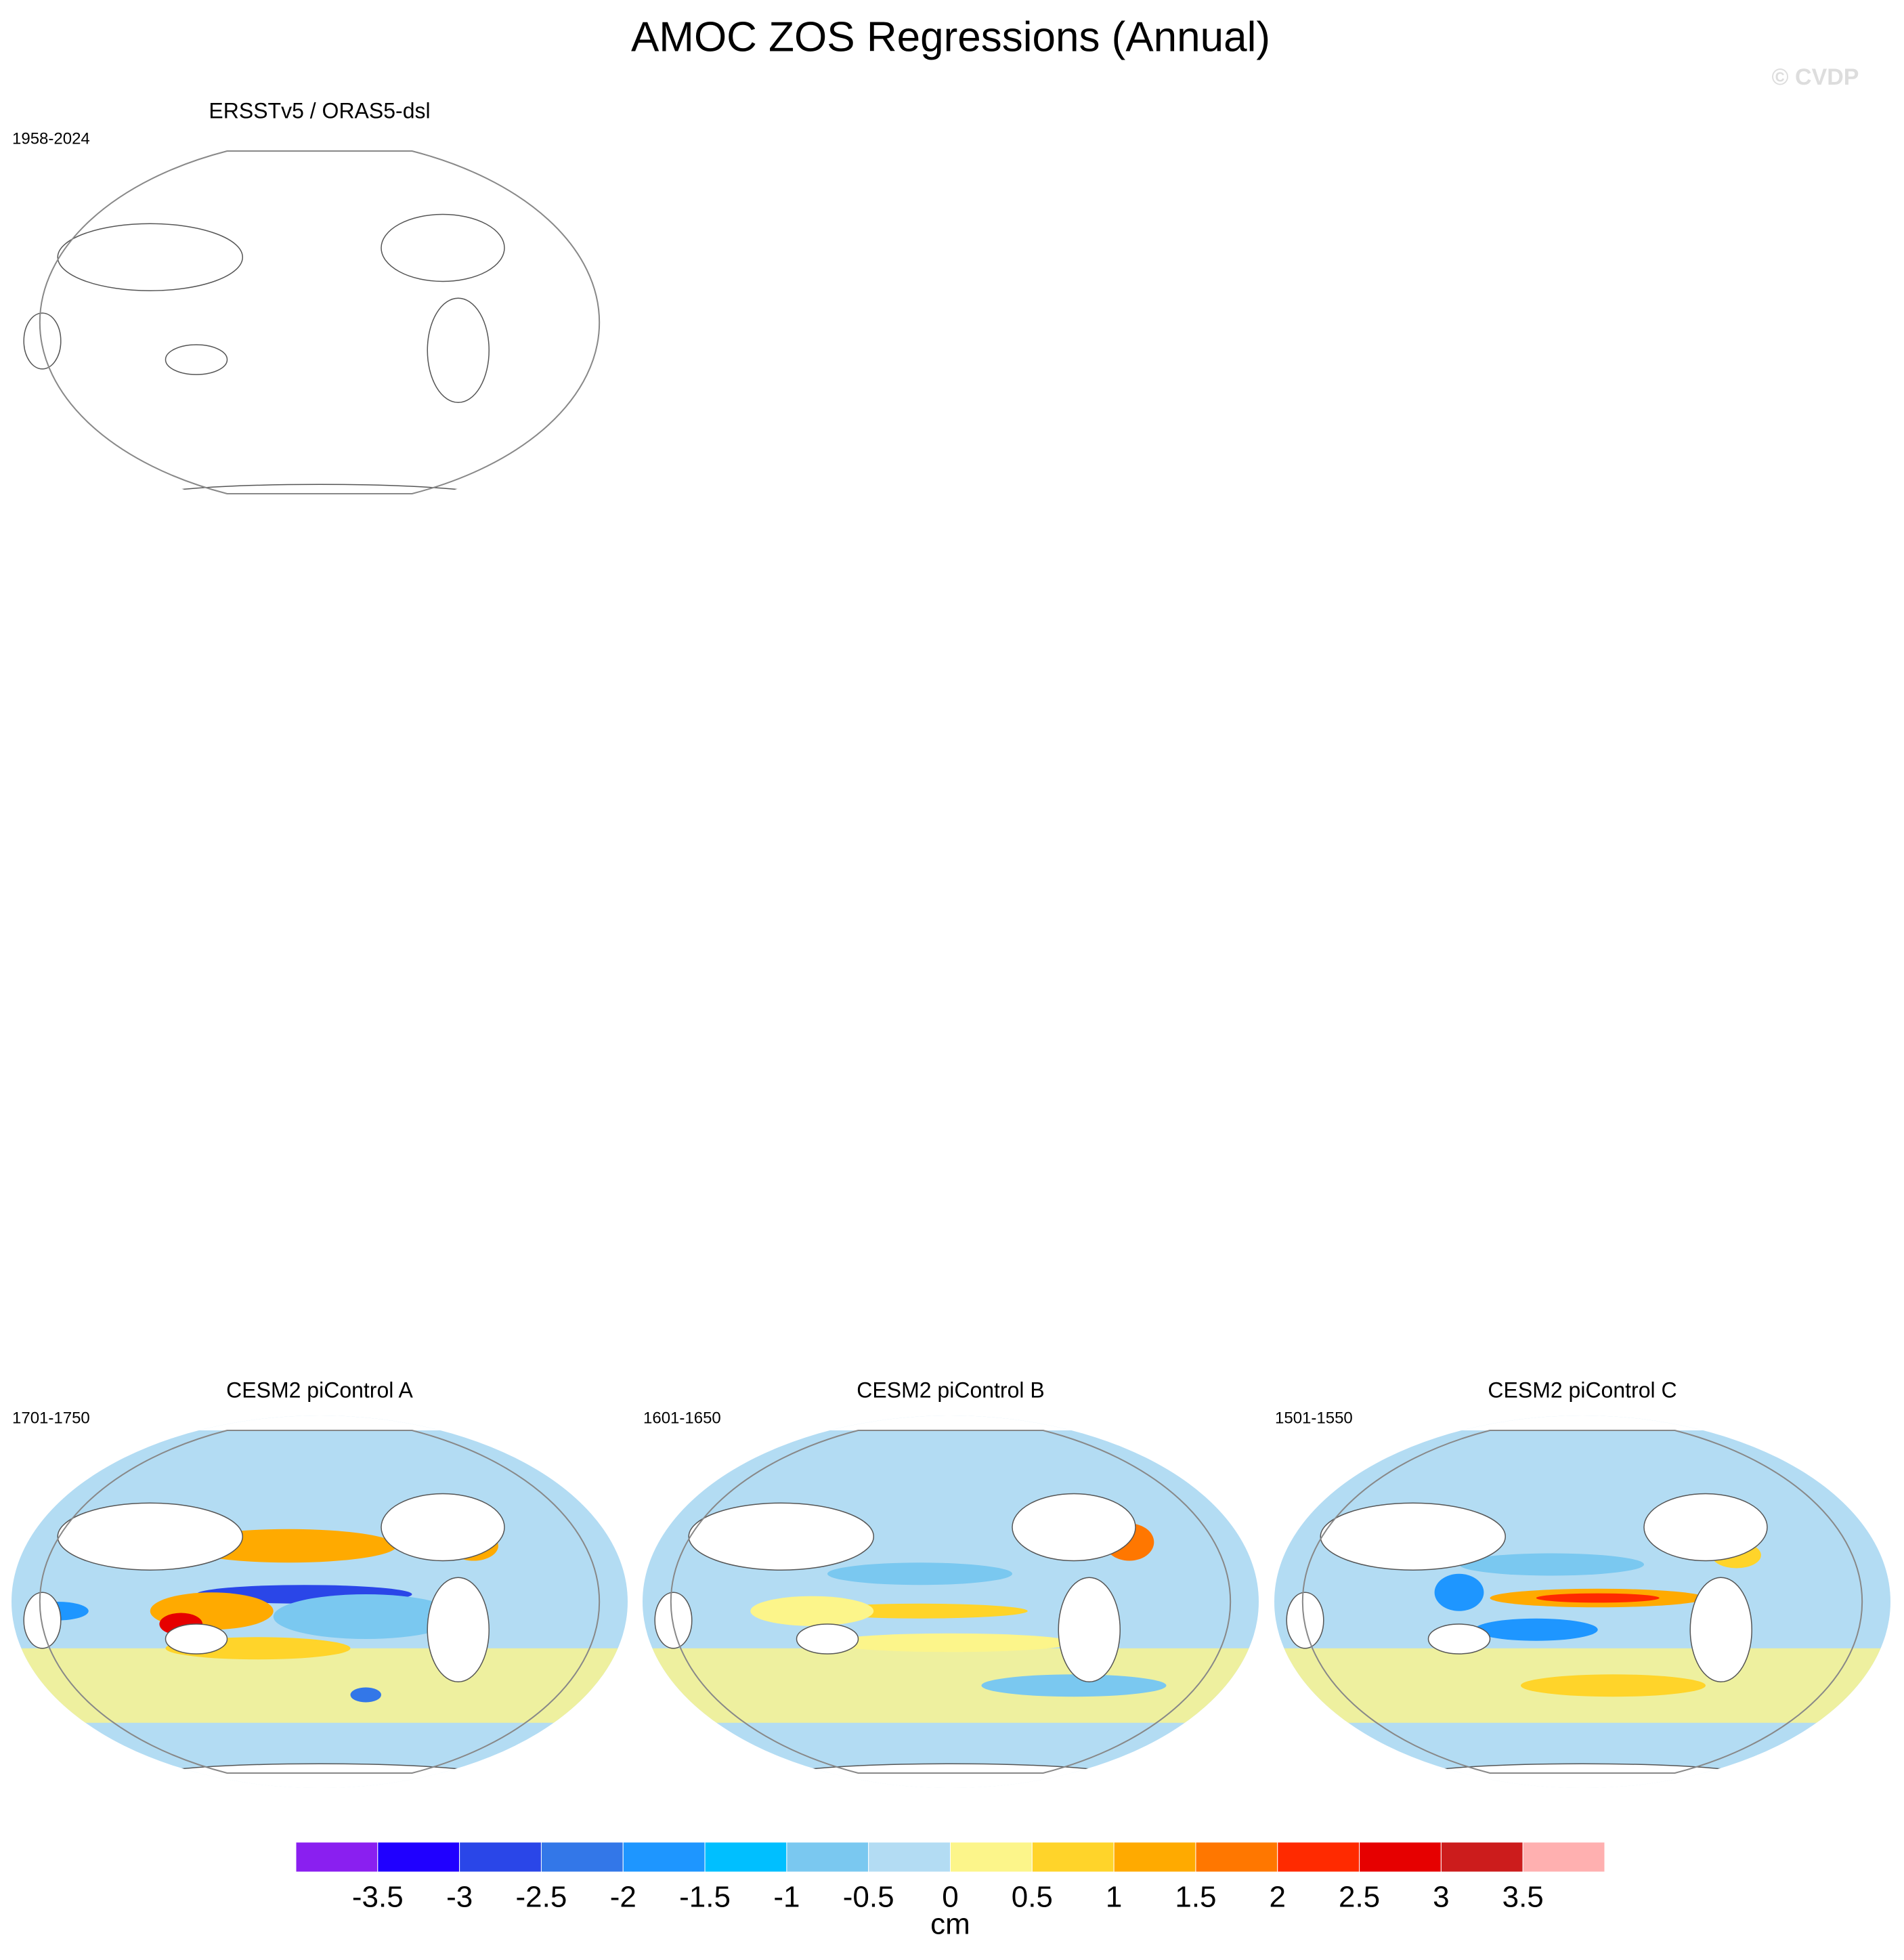  I want to click on colorbar-tick-label: 1, so click(1114, 1897).